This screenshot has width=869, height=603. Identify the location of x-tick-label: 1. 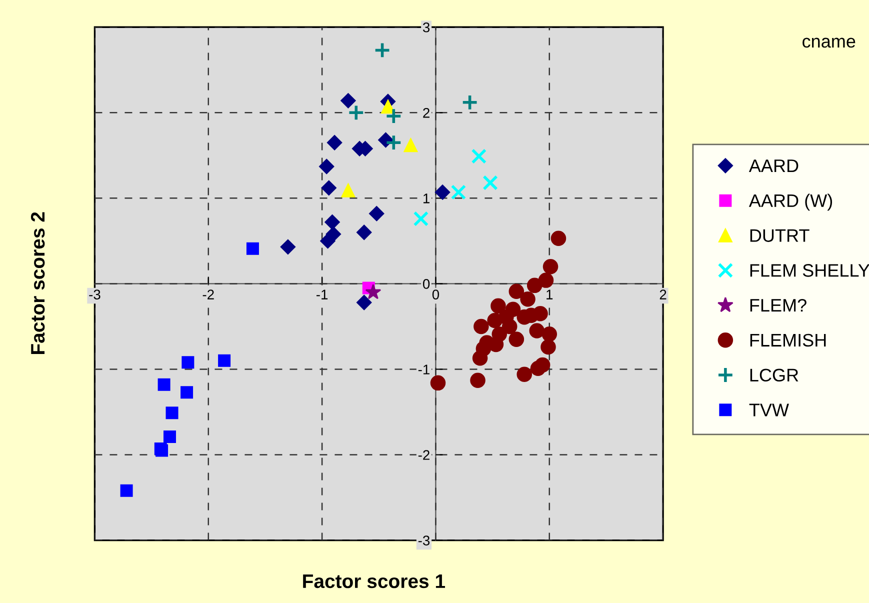
(549, 295).